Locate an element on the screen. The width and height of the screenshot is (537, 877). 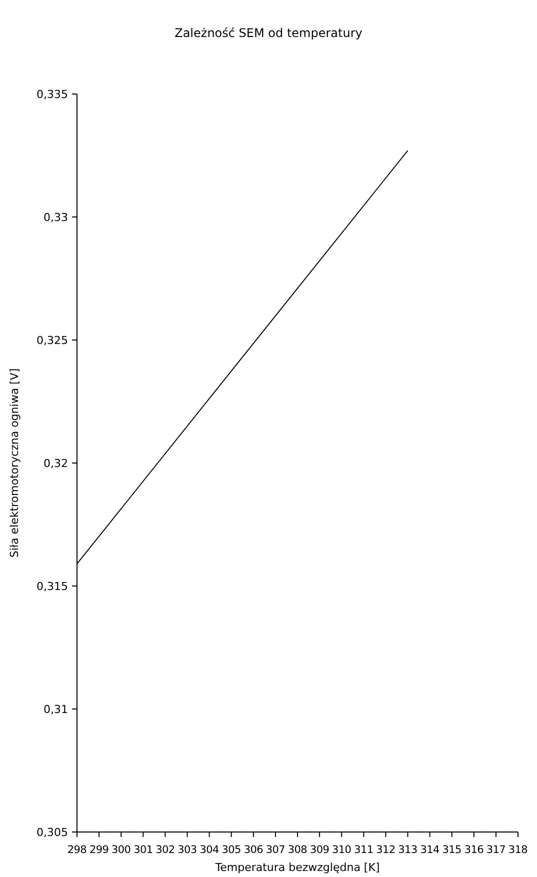
x-tick-label: 305 is located at coordinates (231, 850).